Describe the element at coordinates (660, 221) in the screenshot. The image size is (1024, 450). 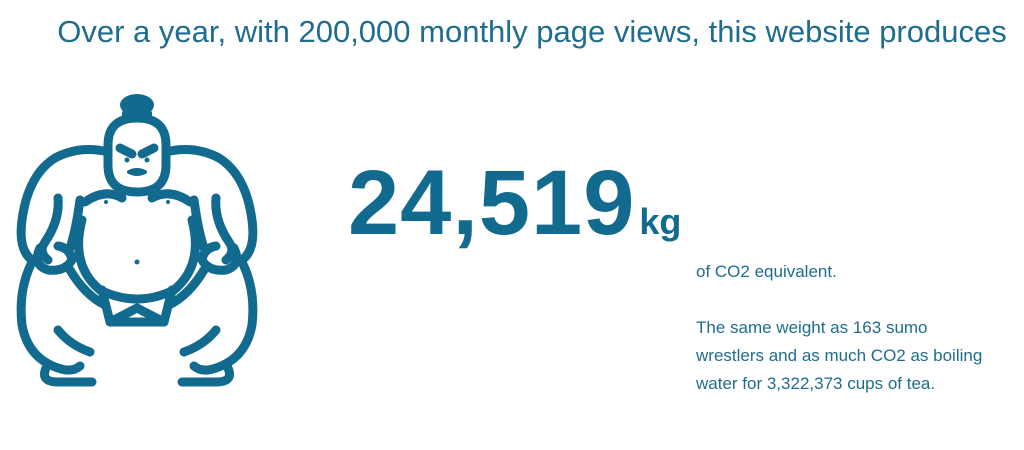
I see `emissions-unit: kg` at that location.